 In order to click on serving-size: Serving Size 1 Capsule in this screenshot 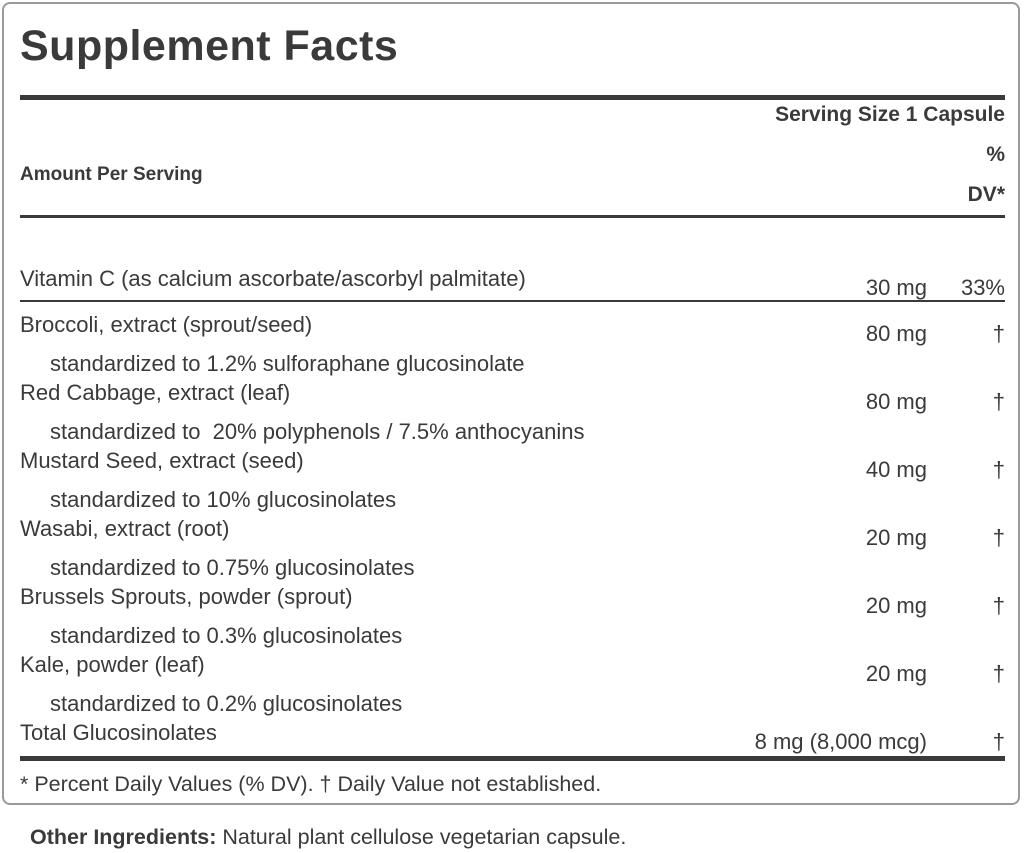, I will do `click(890, 114)`.